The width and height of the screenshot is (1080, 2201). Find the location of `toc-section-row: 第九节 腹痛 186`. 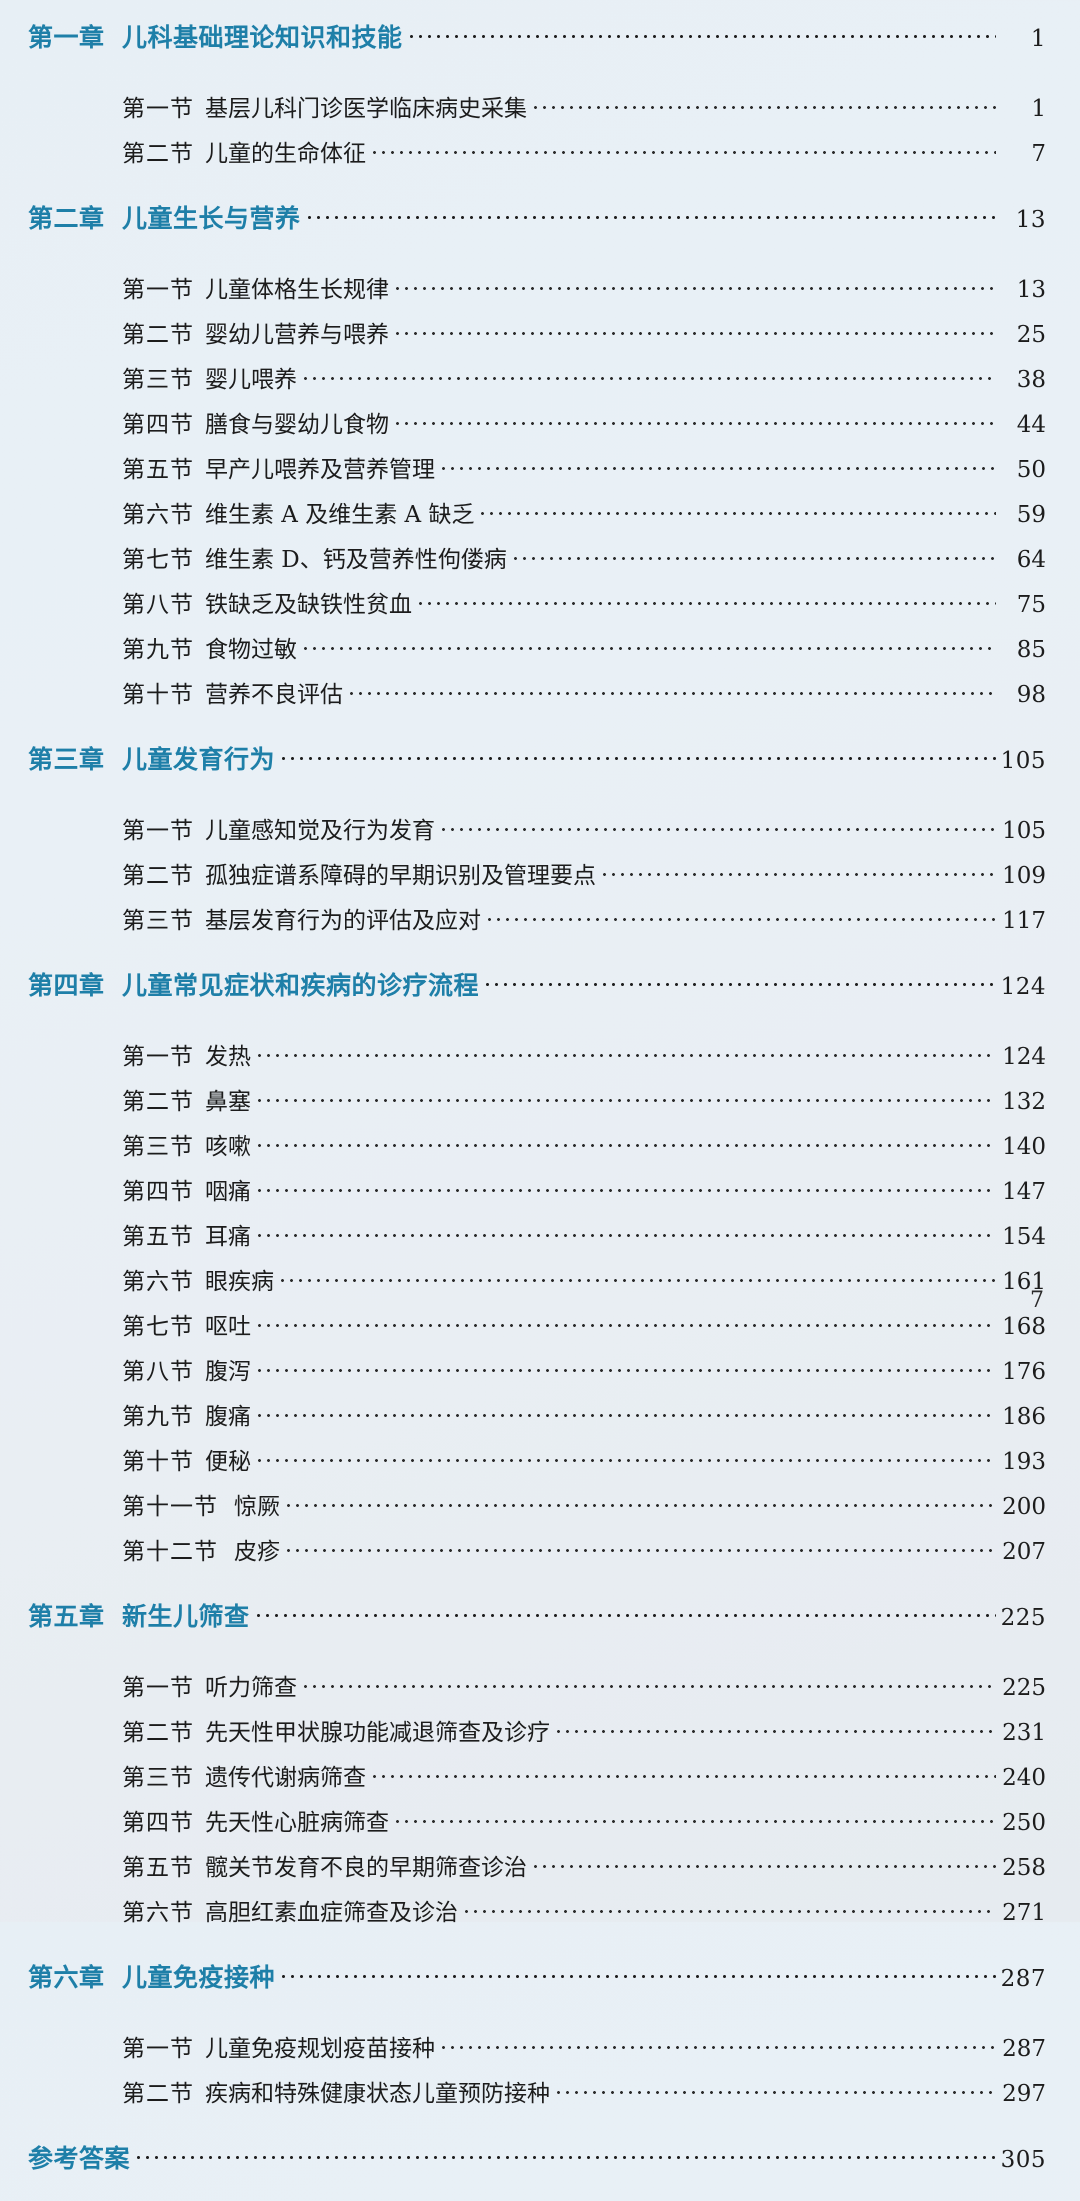

toc-section-row: 第九节 腹痛 186 is located at coordinates (540, 1419).